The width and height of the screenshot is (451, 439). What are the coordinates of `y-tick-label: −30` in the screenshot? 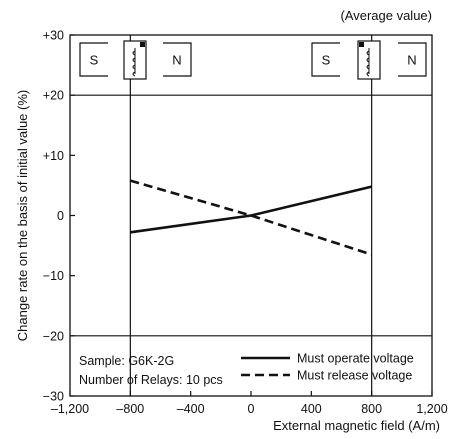 It's located at (53, 397).